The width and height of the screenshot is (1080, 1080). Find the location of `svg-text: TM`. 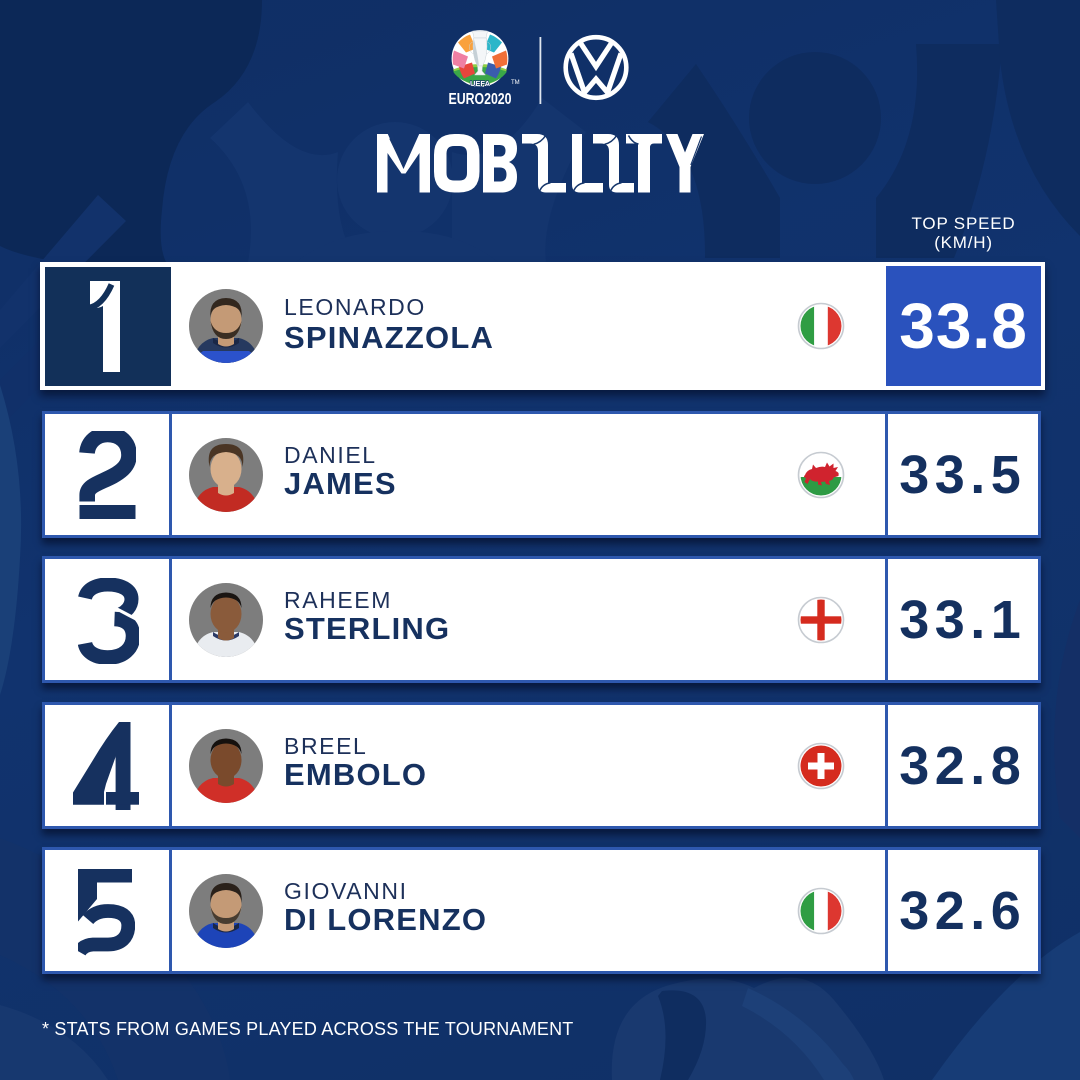

svg-text: TM is located at coordinates (515, 83).